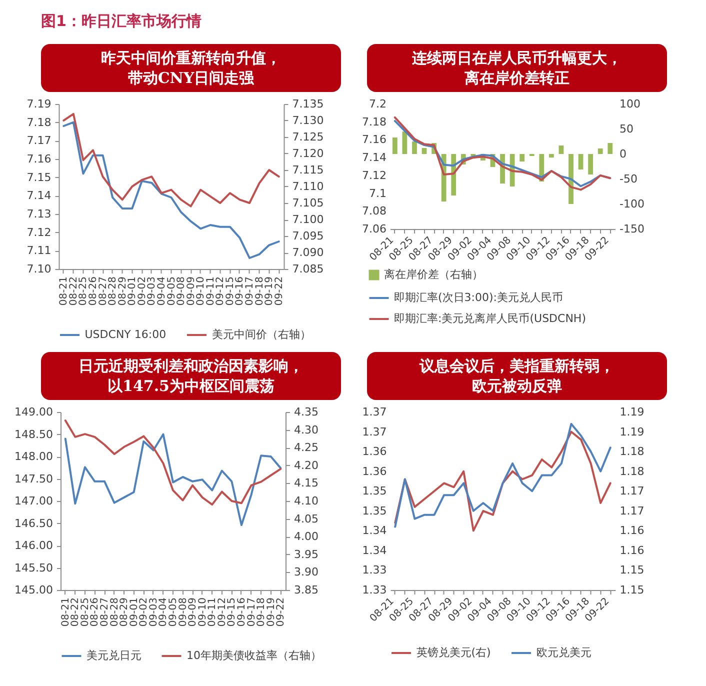 This screenshot has width=706, height=686. Describe the element at coordinates (152, 291) in the screenshot. I see `x-tick-label: 09-03` at that location.